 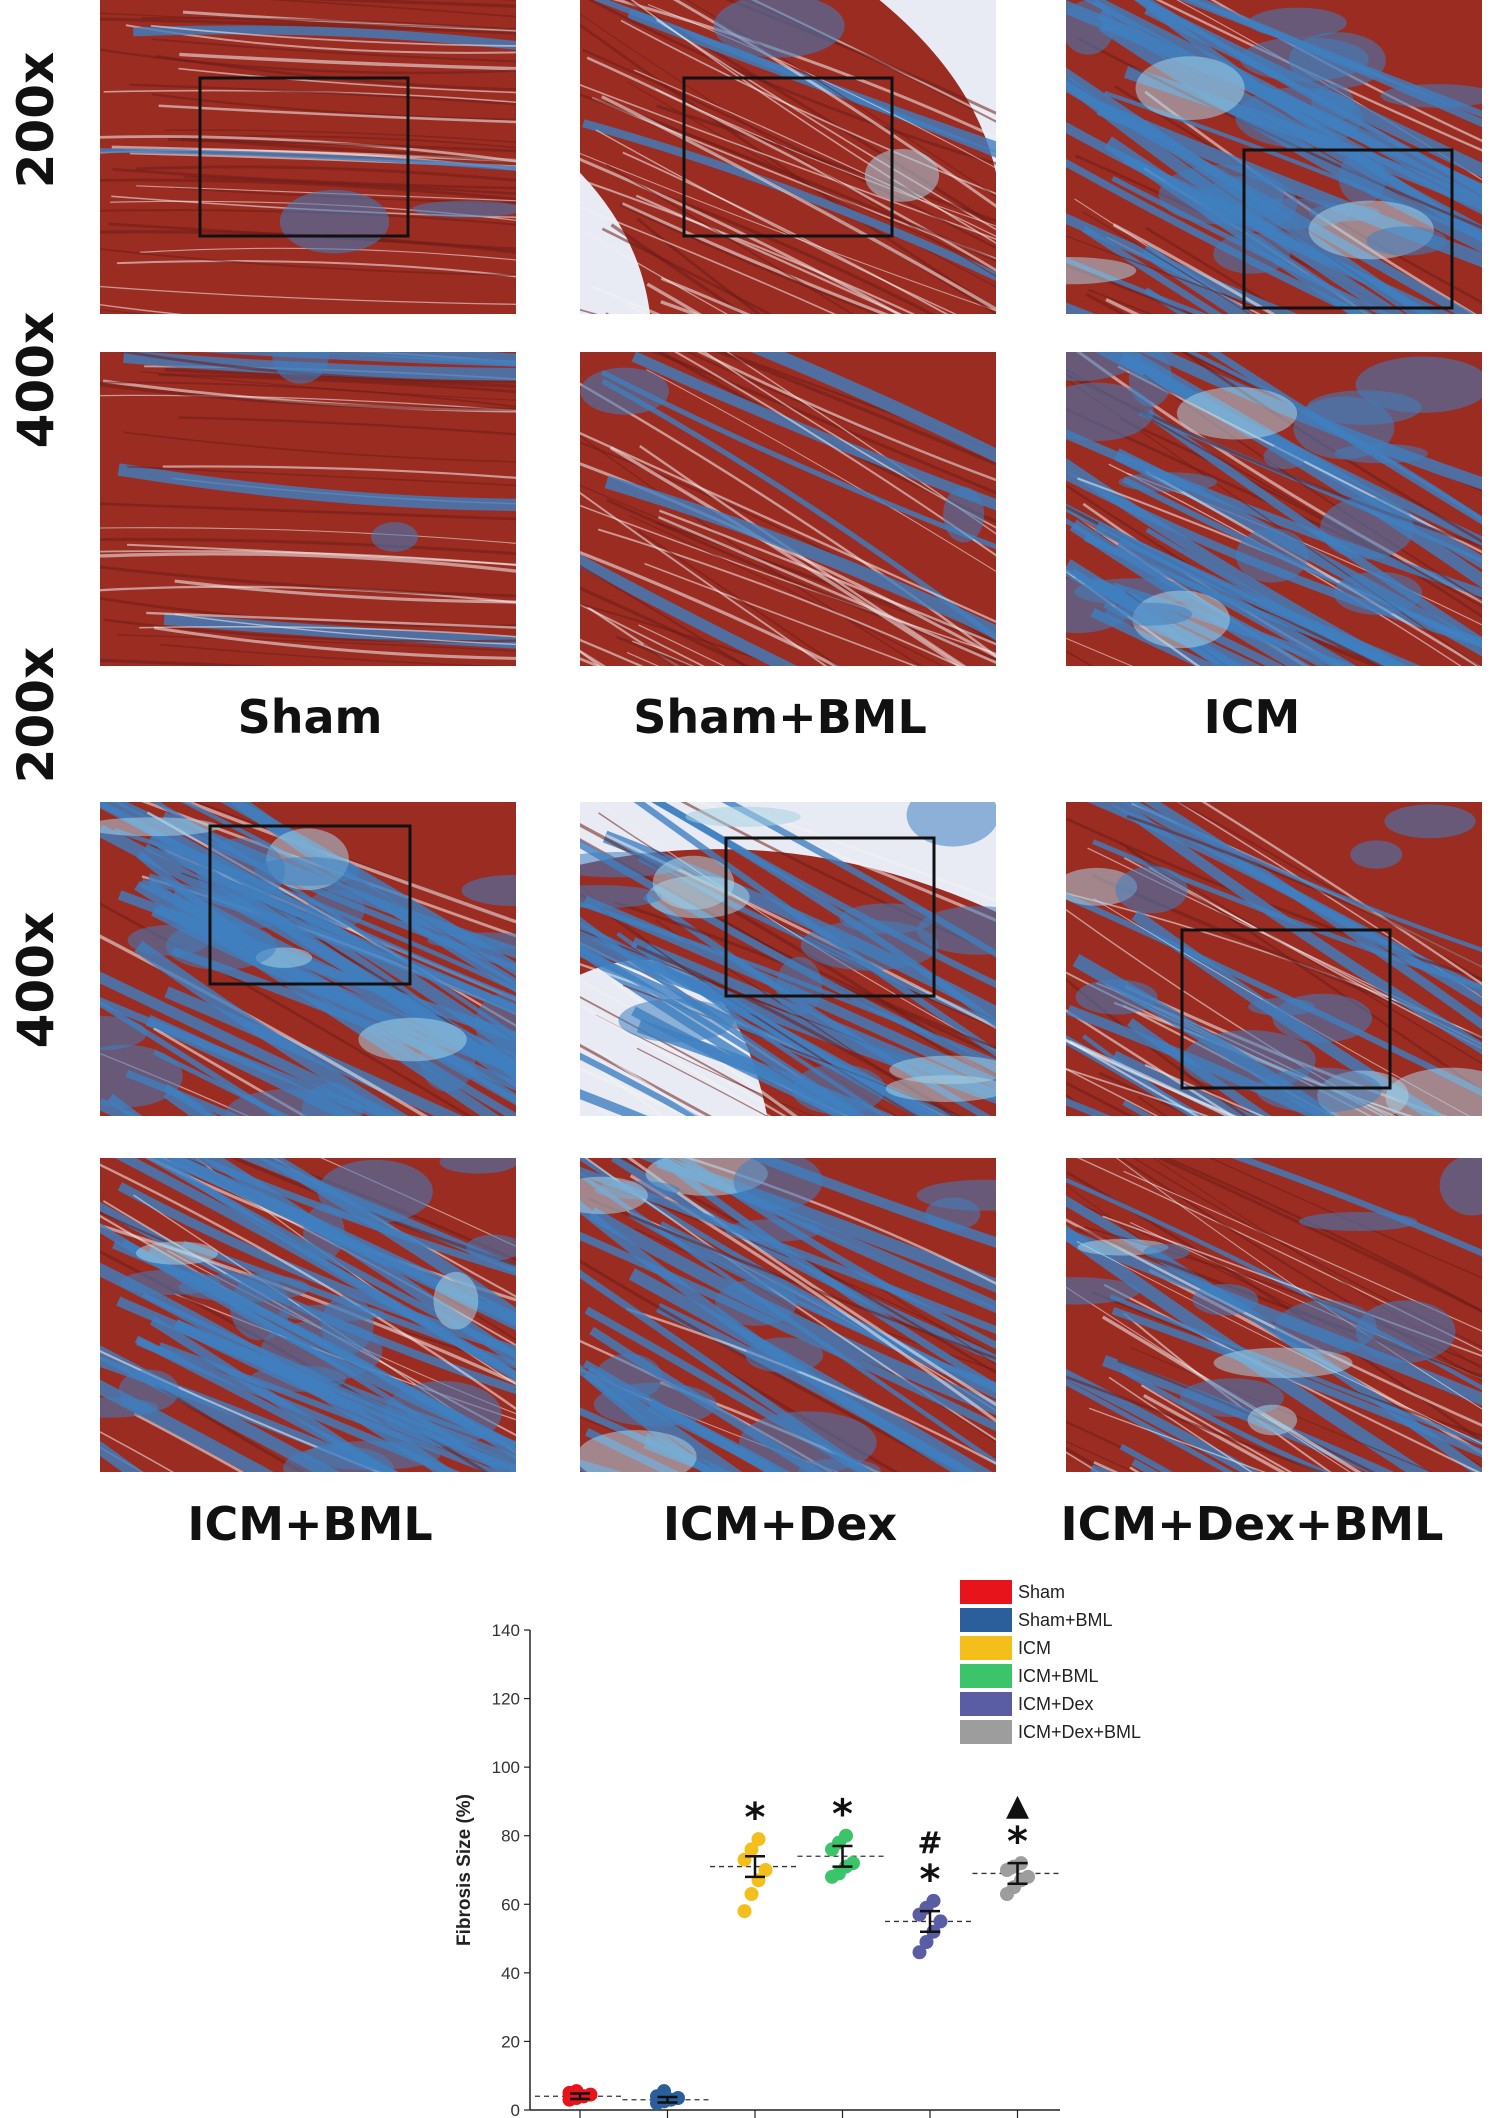 I want to click on micrograph-sham-bml-400x, so click(x=788, y=509).